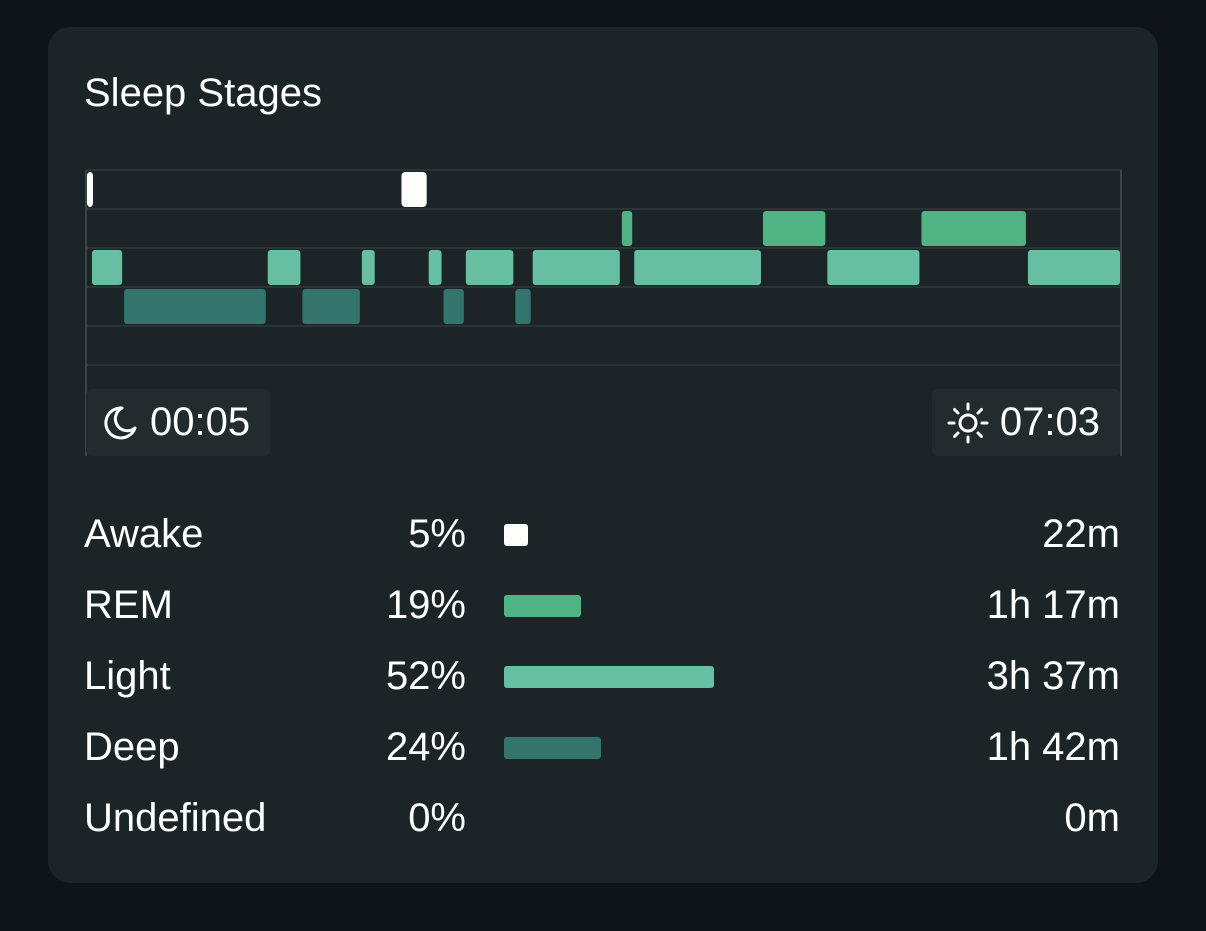 This screenshot has width=1206, height=931. I want to click on wake-time-label: 07:03, so click(1049, 422).